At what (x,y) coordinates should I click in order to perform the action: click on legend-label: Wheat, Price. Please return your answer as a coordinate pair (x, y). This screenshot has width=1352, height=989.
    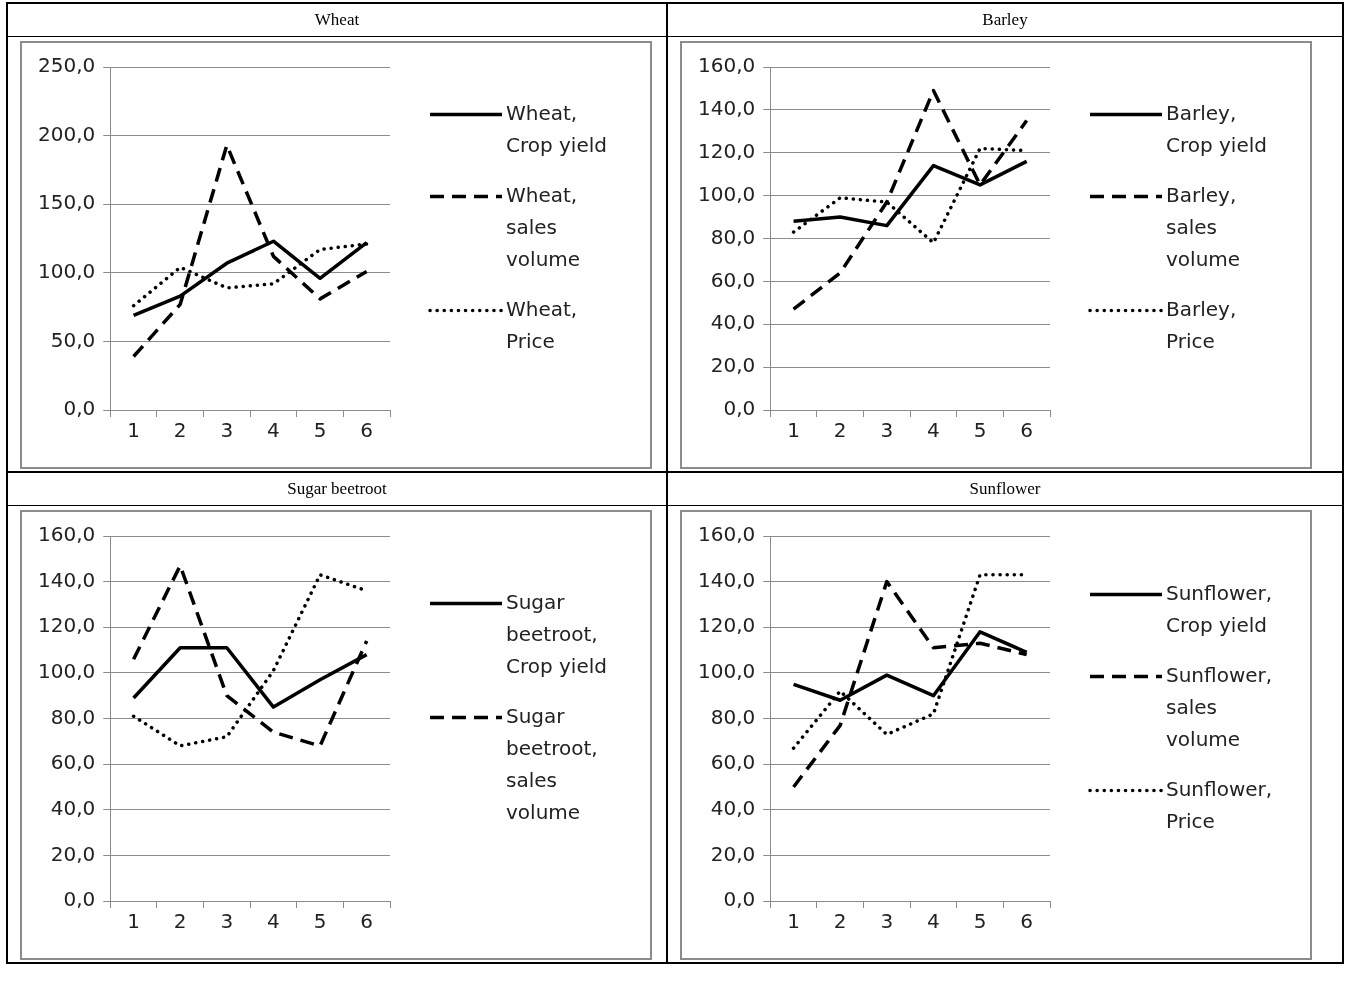
    Looking at the image, I should click on (542, 324).